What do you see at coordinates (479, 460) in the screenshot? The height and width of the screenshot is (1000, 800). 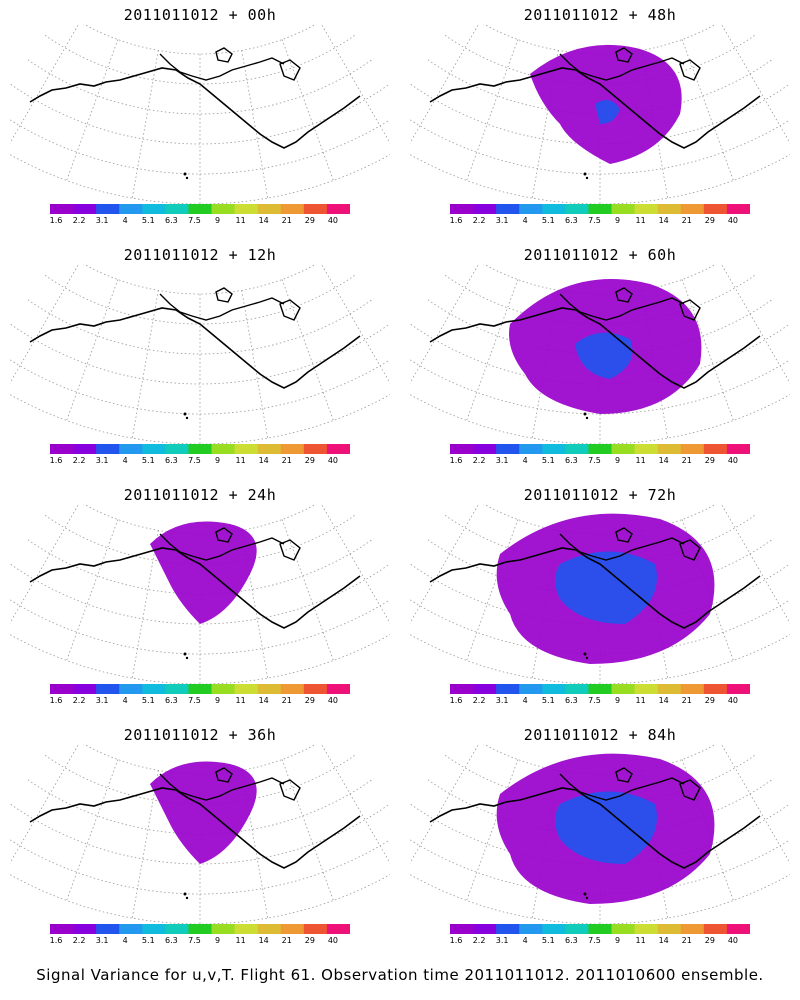 I see `colorbar-tick-label: 2.2` at bounding box center [479, 460].